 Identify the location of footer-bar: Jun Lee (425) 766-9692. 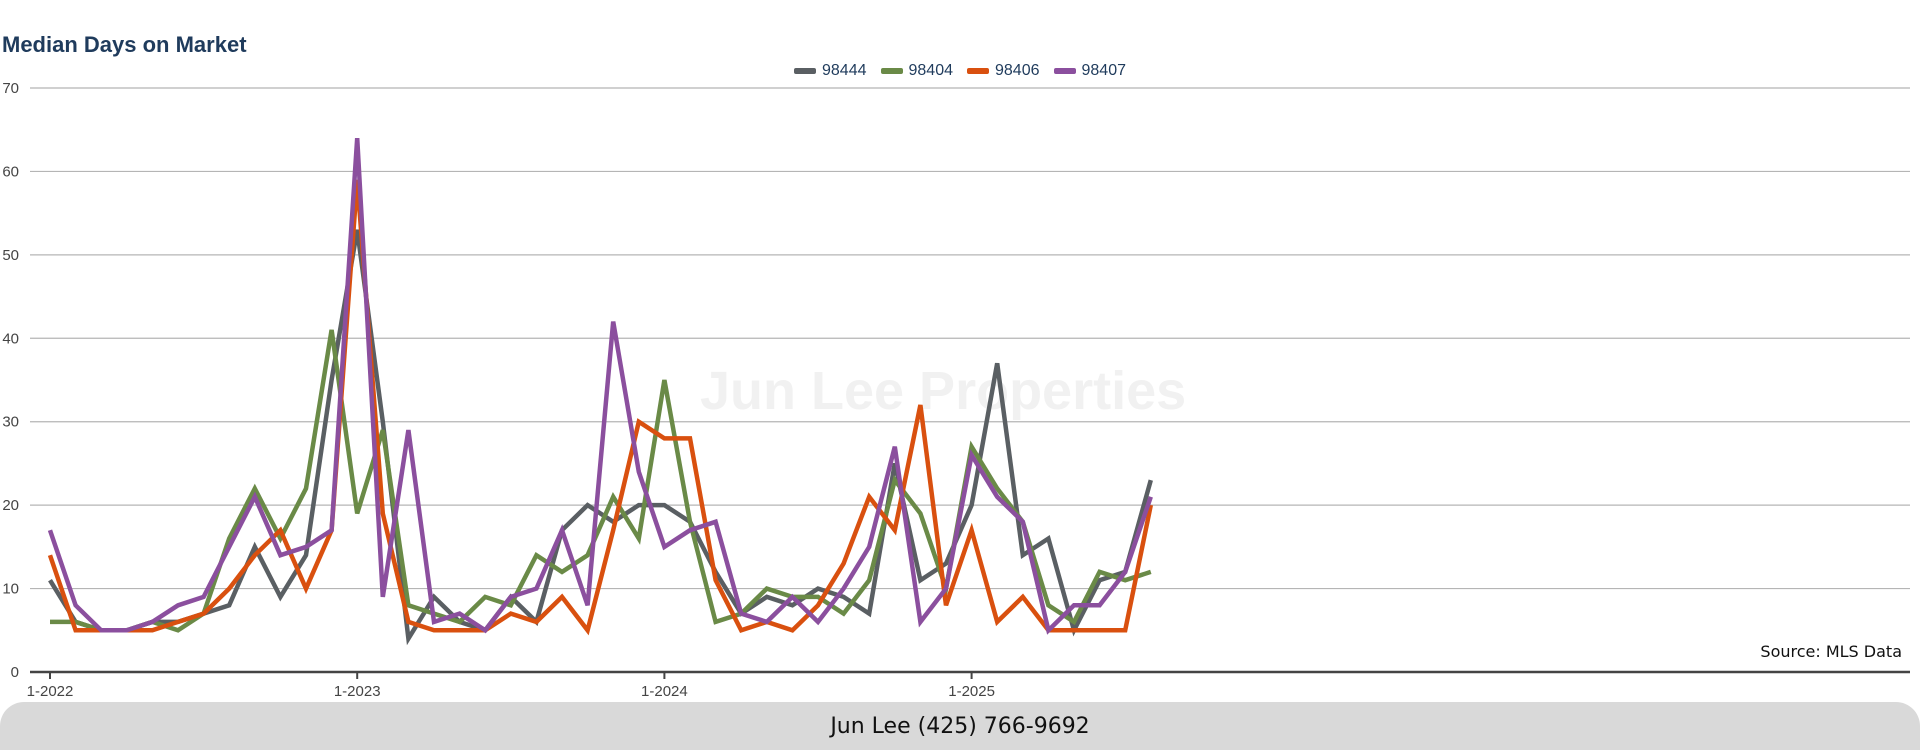
(960, 726).